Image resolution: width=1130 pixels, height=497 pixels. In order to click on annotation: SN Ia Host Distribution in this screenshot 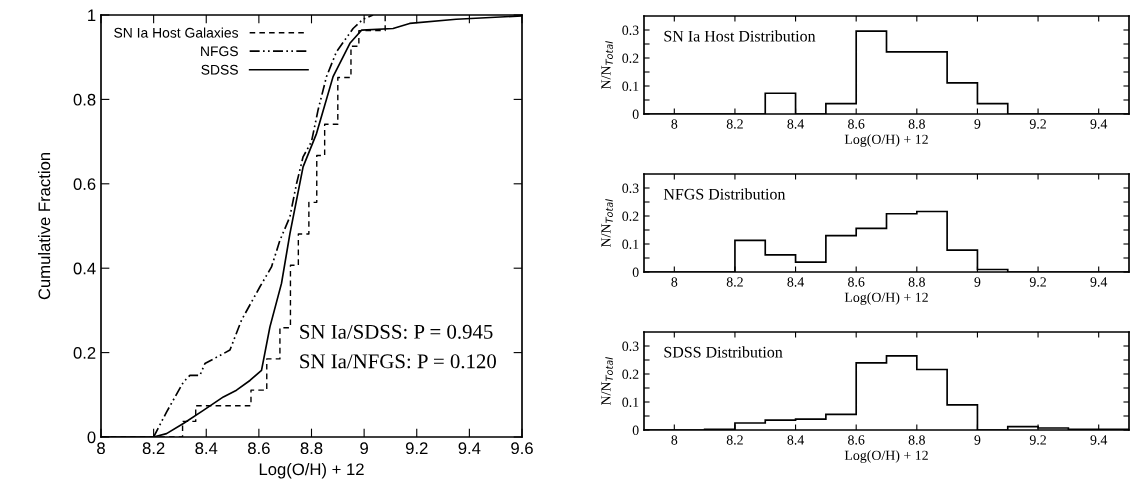, I will do `click(740, 36)`.